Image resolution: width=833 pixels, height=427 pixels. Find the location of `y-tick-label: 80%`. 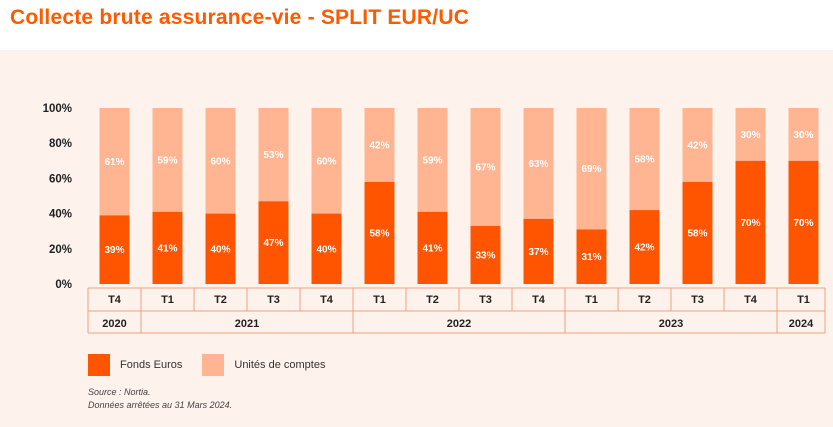

y-tick-label: 80% is located at coordinates (60, 144).